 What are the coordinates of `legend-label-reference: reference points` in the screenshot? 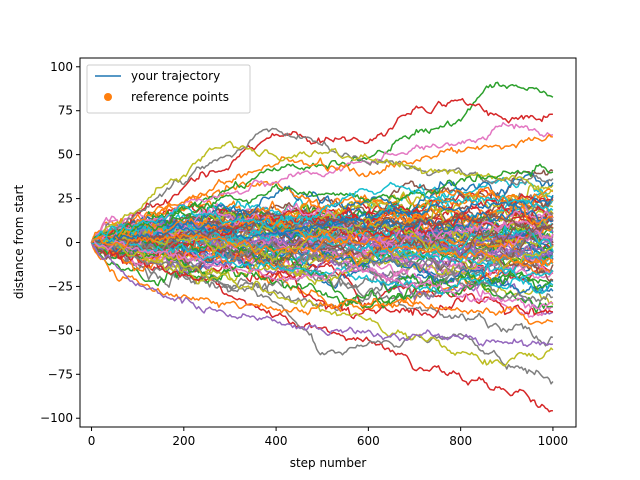 It's located at (180, 97).